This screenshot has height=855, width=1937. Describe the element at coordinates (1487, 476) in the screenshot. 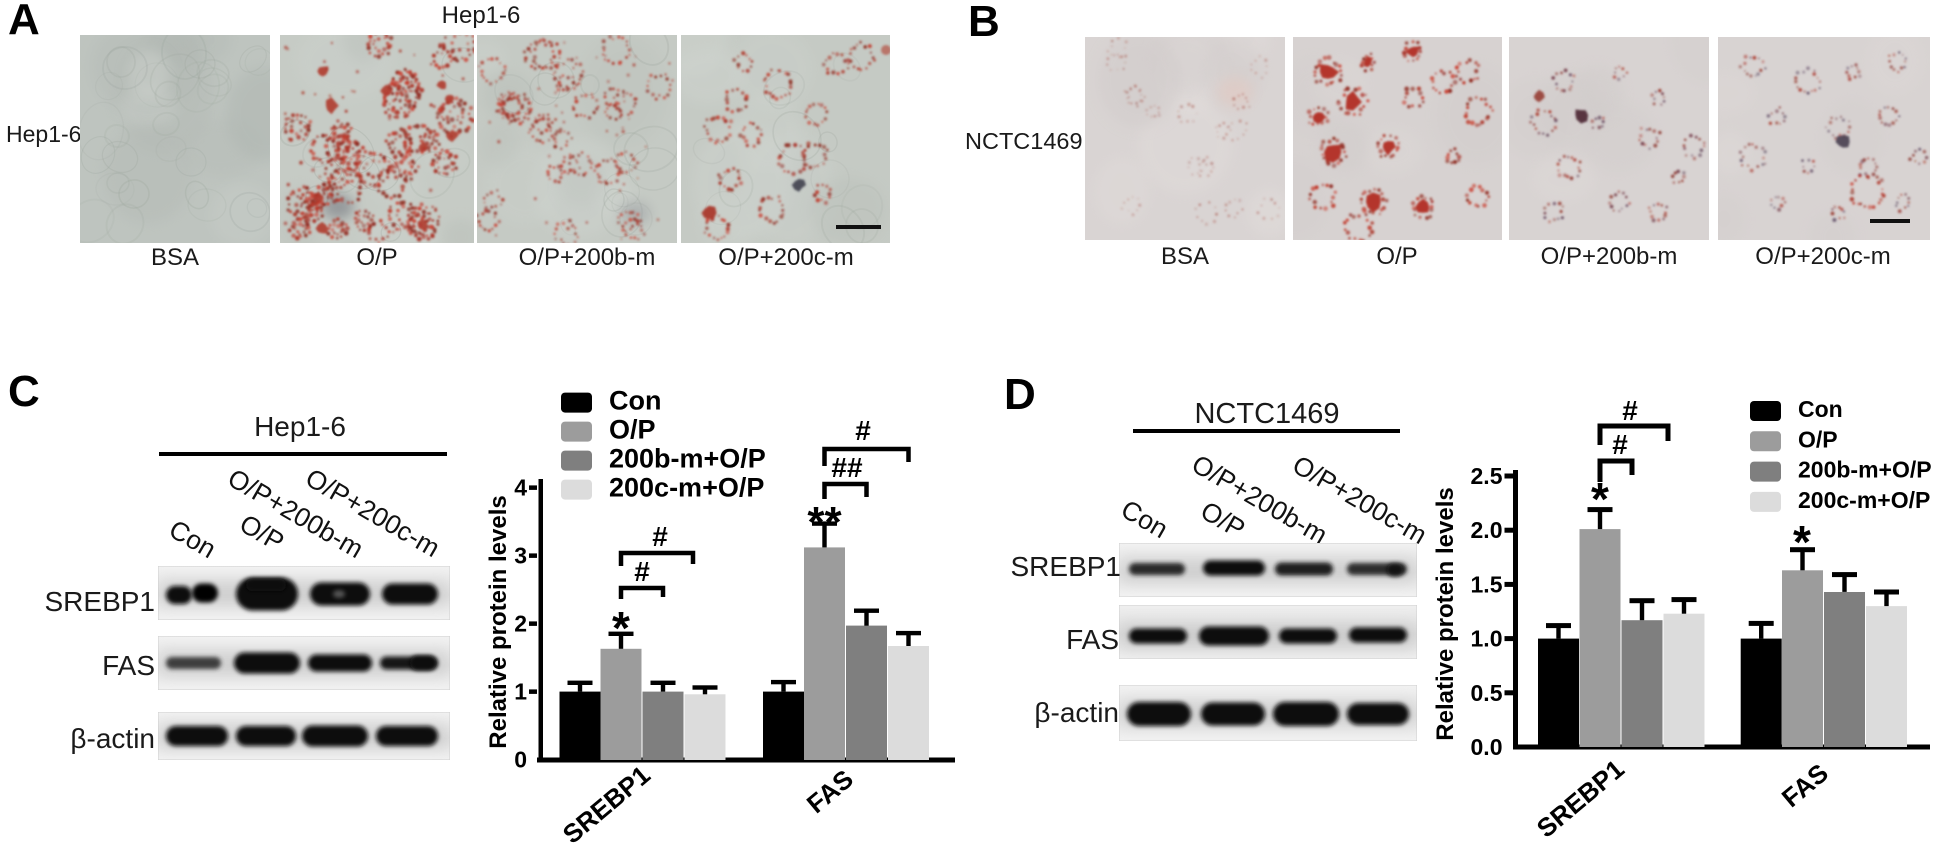

I see `svg-text: 2.5` at that location.